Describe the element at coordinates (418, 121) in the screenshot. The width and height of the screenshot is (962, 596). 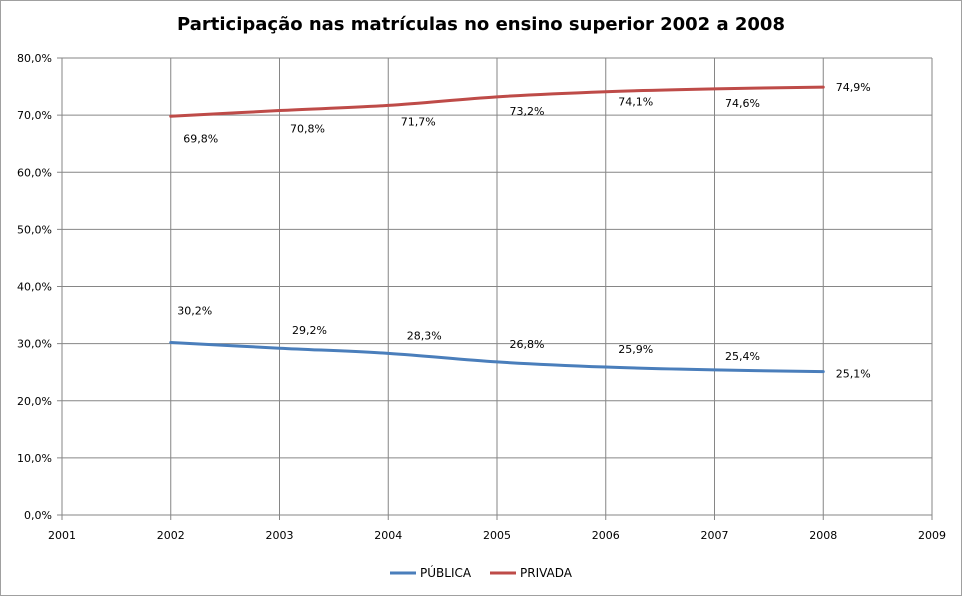
I see `data-label: 71,7%` at that location.